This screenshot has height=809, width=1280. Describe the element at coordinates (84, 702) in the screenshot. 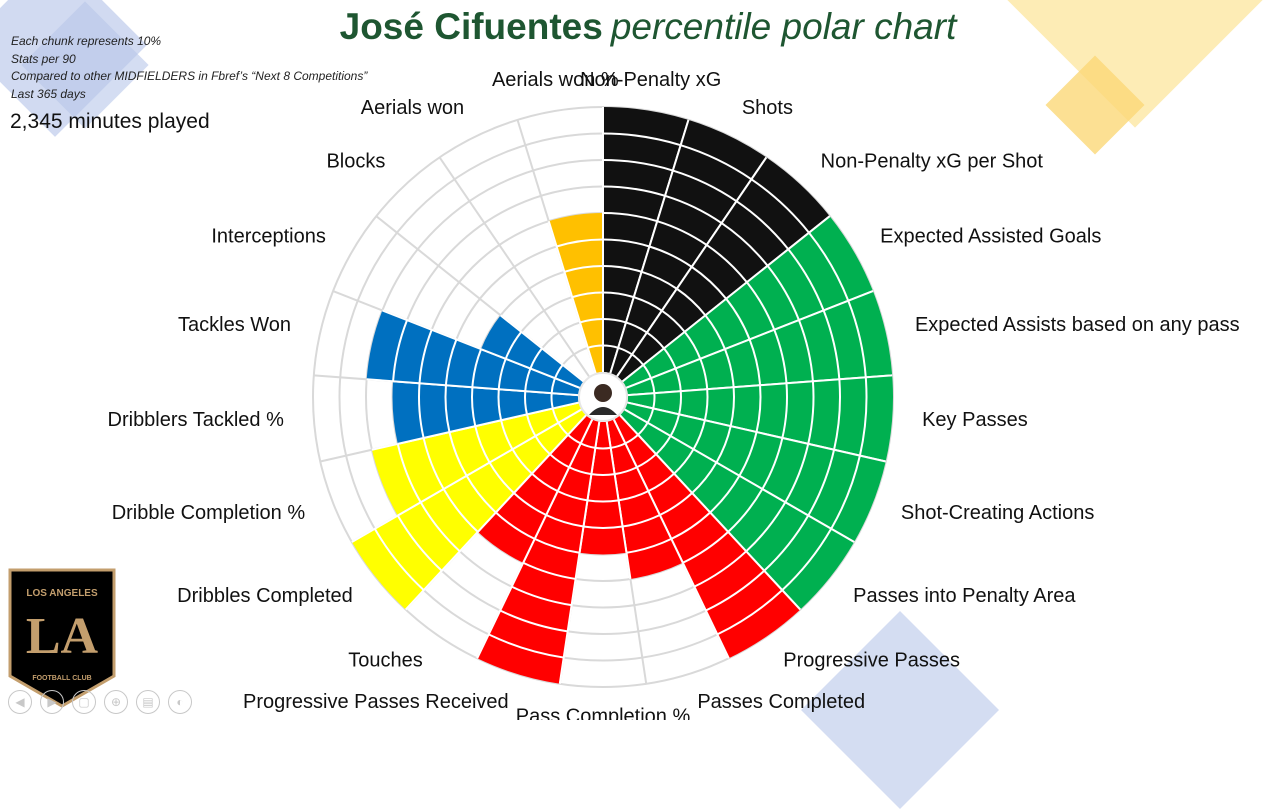

I see `slides-icon: ▢` at that location.